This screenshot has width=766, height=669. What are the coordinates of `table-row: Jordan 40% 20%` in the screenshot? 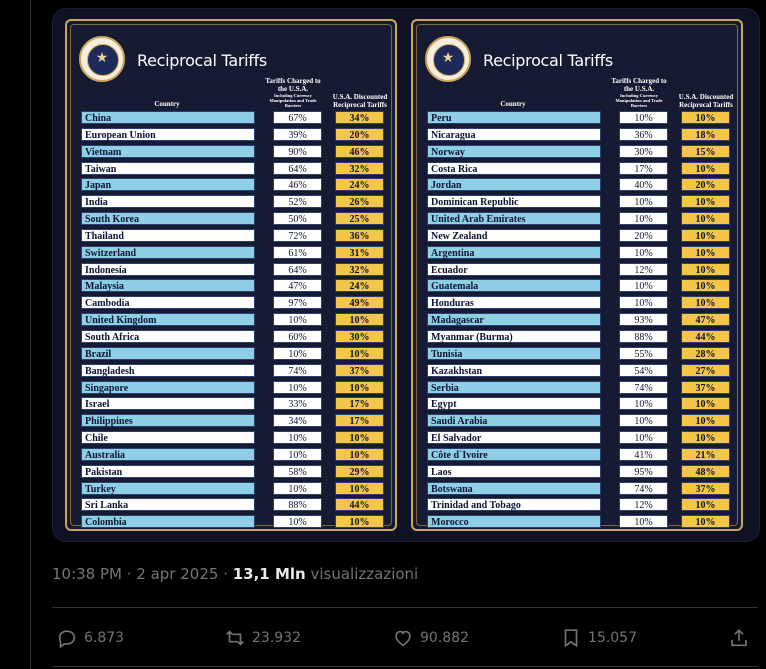 It's located at (587, 185).